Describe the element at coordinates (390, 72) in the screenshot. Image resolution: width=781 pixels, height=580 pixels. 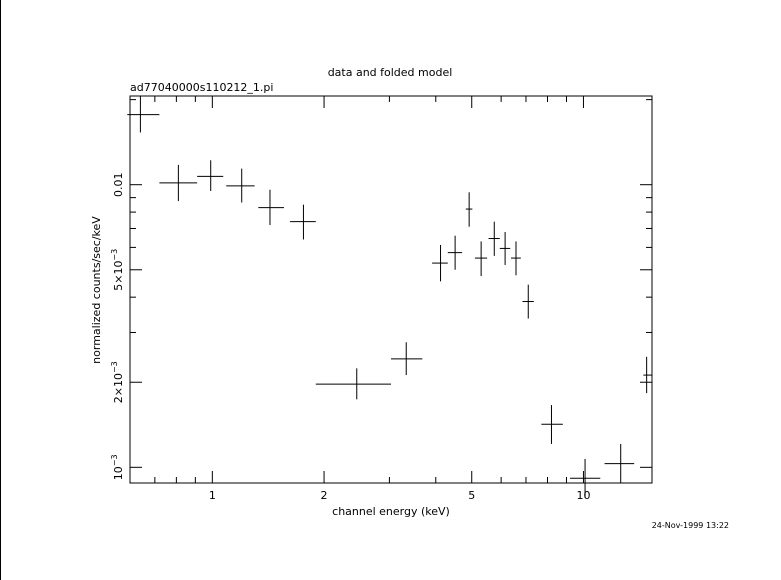
I see `chart-title: data and folded model` at that location.